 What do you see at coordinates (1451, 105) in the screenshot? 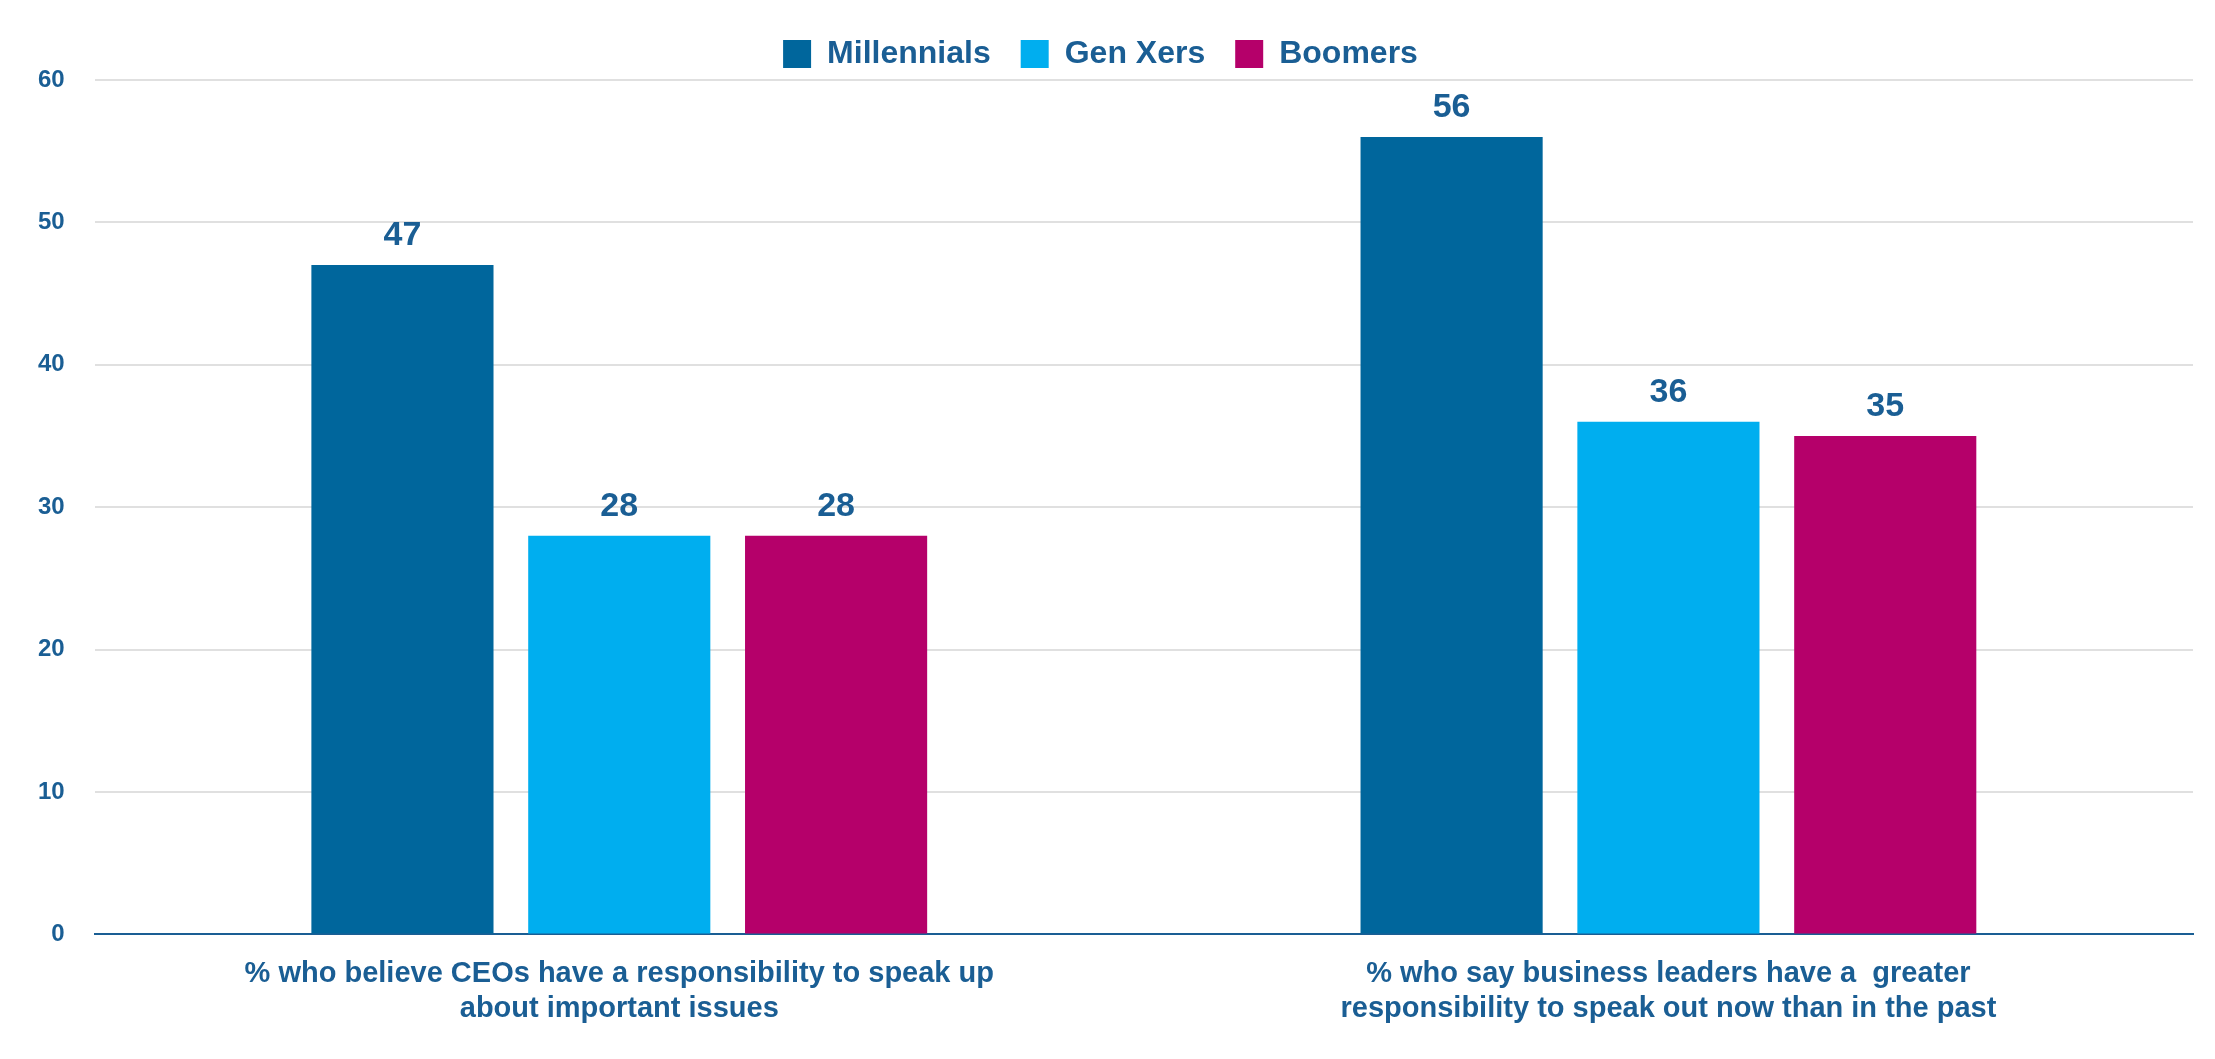
I see `data-label: 56` at bounding box center [1451, 105].